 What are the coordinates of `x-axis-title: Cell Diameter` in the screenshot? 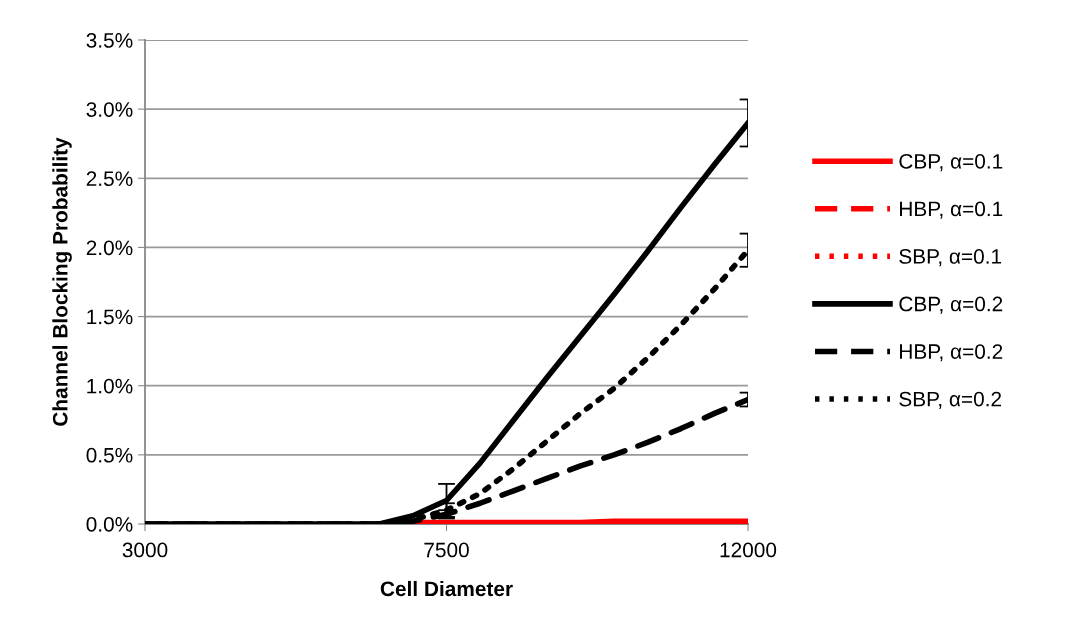 It's located at (446, 588).